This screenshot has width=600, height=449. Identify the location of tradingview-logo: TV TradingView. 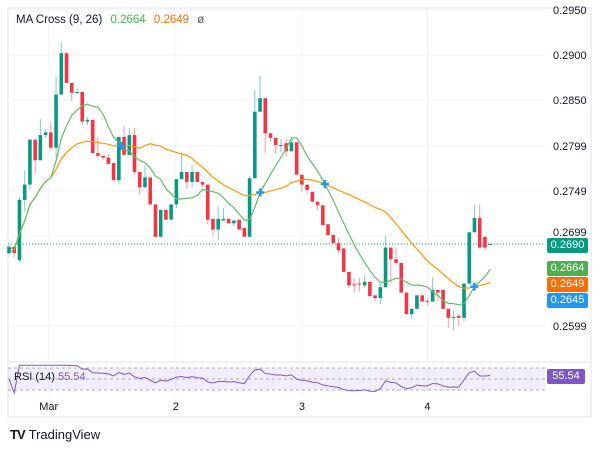
(55, 434).